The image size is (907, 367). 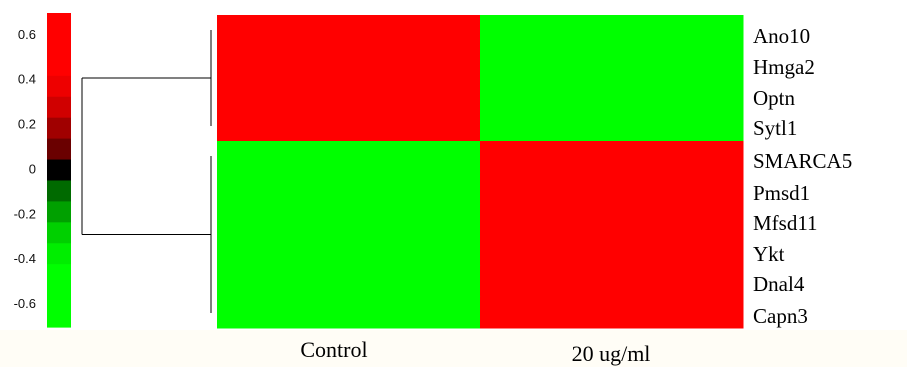 What do you see at coordinates (27, 79) in the screenshot?
I see `colorbar-tick-label: 0.4` at bounding box center [27, 79].